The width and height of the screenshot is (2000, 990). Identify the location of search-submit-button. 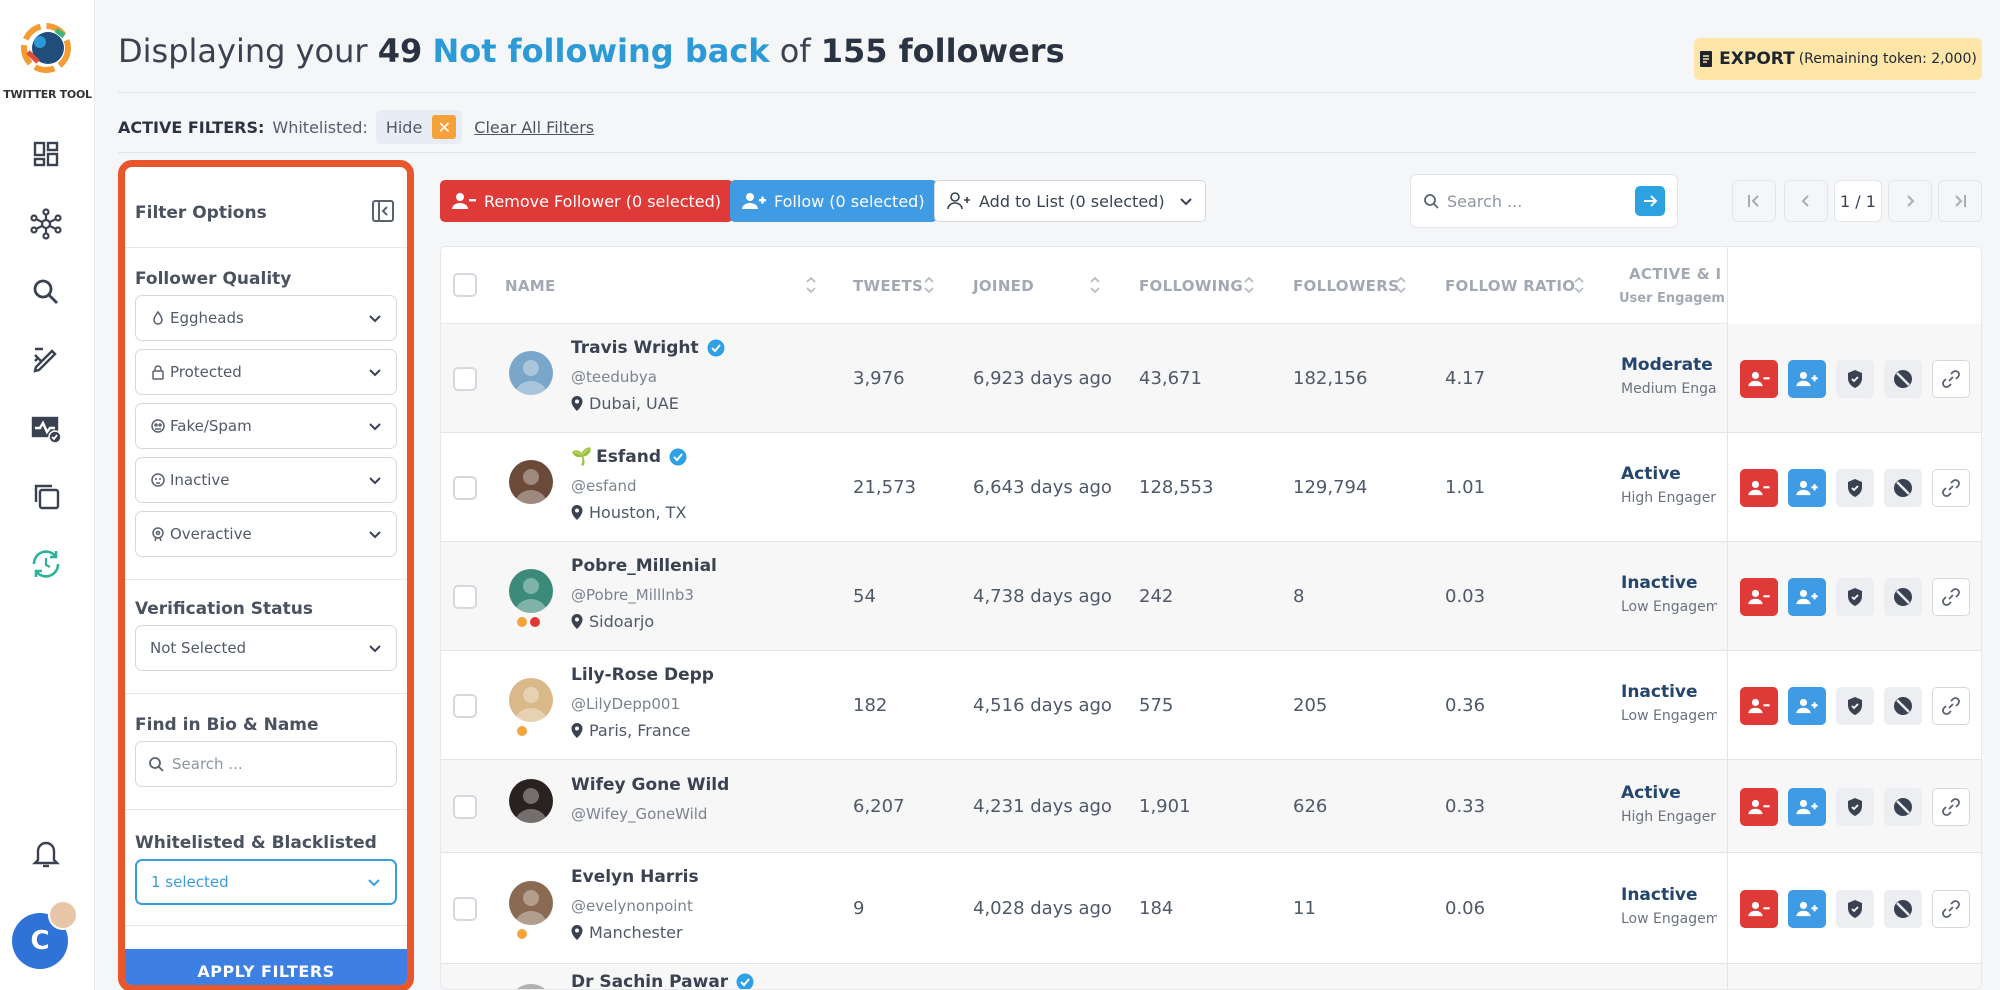
(1650, 201).